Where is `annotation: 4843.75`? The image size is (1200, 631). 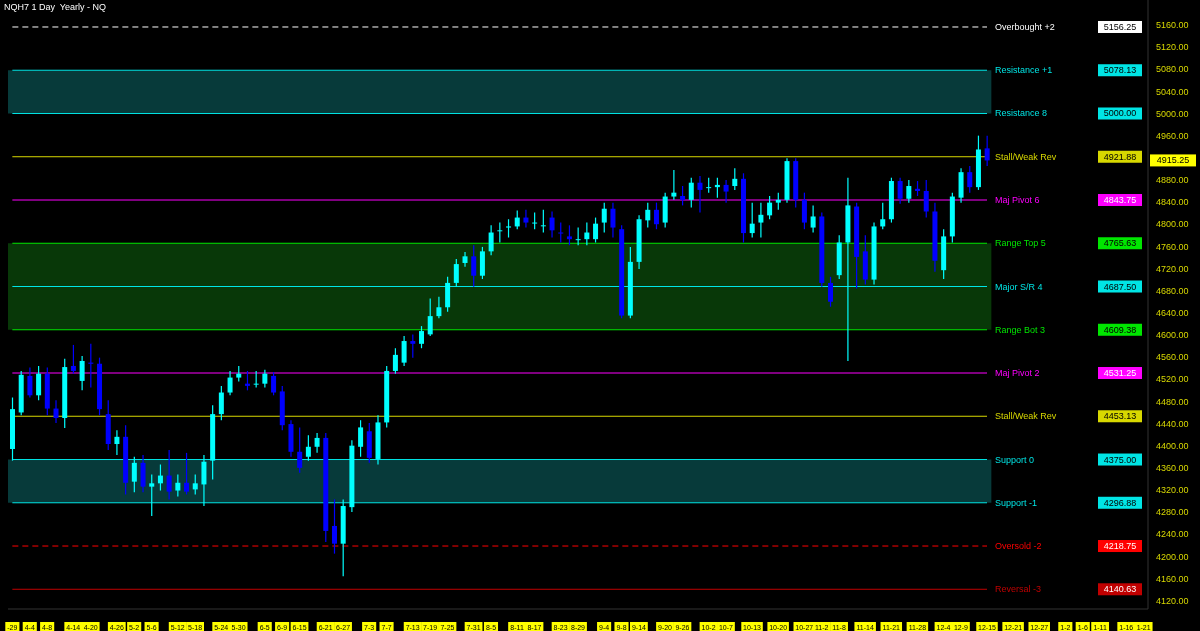
annotation: 4843.75 is located at coordinates (1120, 200).